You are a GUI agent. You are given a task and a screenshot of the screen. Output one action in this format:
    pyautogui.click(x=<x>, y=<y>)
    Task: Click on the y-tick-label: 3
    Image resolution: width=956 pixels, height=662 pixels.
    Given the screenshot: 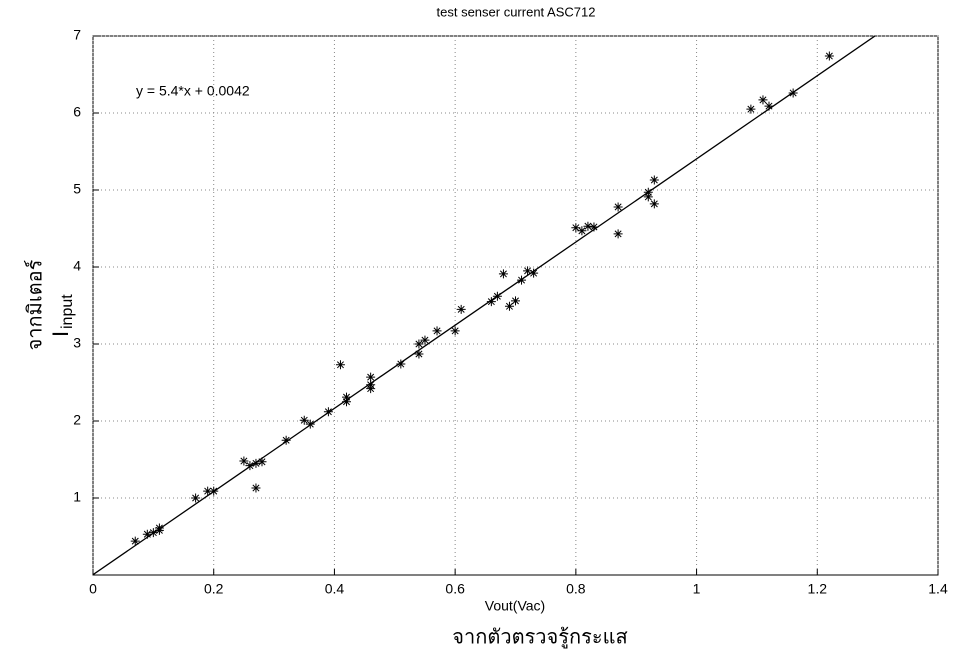 What is the action you would take?
    pyautogui.click(x=77, y=343)
    